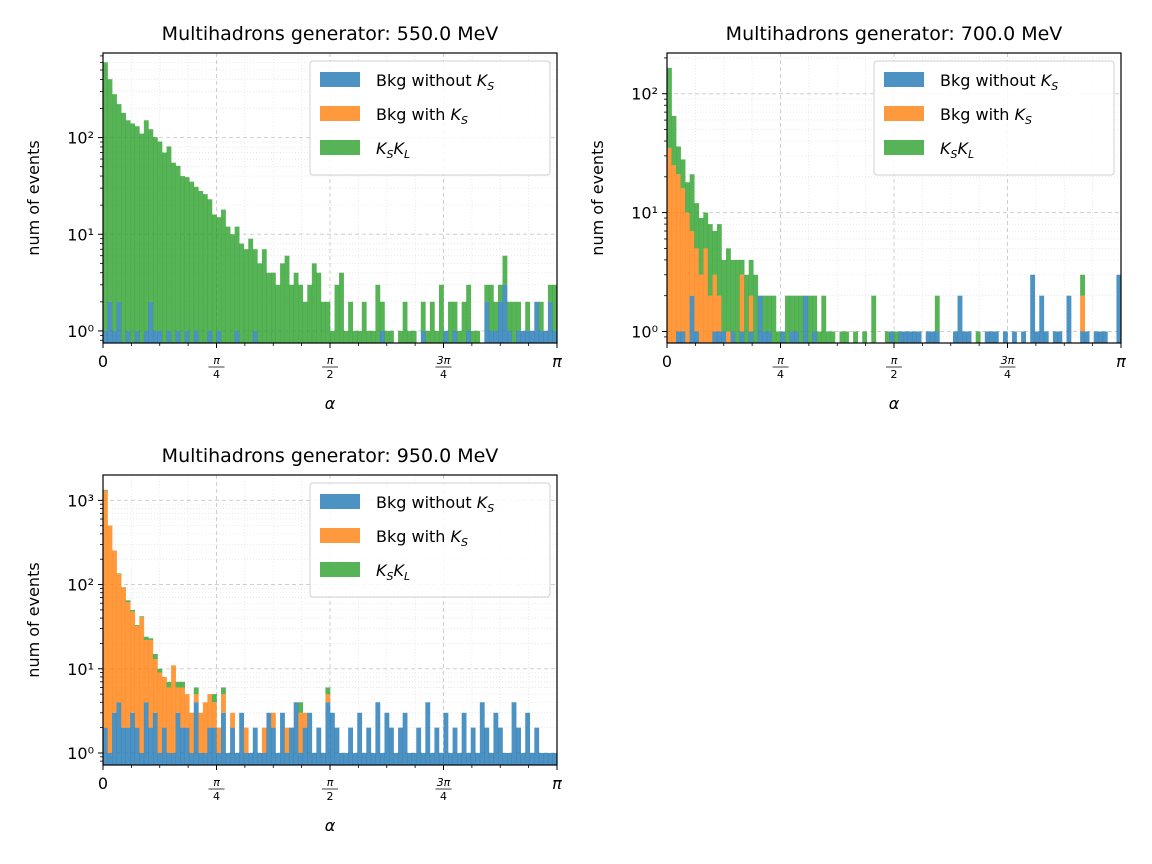 This screenshot has height=864, width=1152. I want to click on y-axis-label: num of events, so click(33, 197).